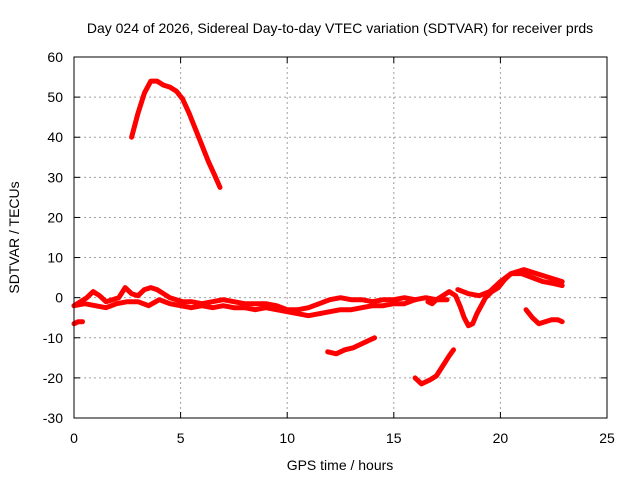 Image resolution: width=640 pixels, height=480 pixels. Describe the element at coordinates (78, 323) in the screenshot. I see `series-arc-short-start-negative` at that location.